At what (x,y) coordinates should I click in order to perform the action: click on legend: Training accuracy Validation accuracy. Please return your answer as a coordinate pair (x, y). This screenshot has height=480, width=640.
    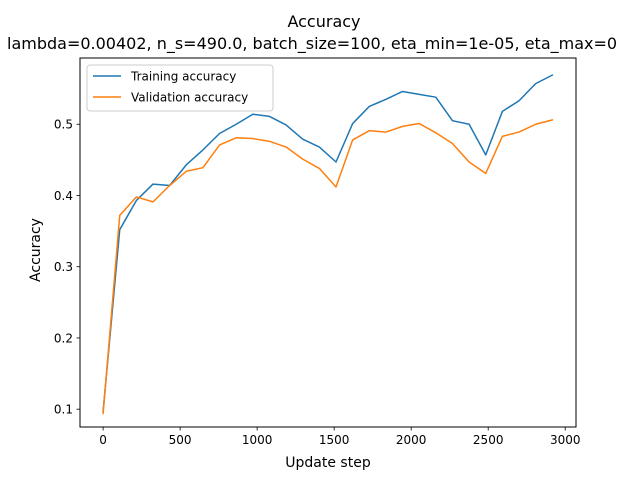
    Looking at the image, I should click on (180, 88).